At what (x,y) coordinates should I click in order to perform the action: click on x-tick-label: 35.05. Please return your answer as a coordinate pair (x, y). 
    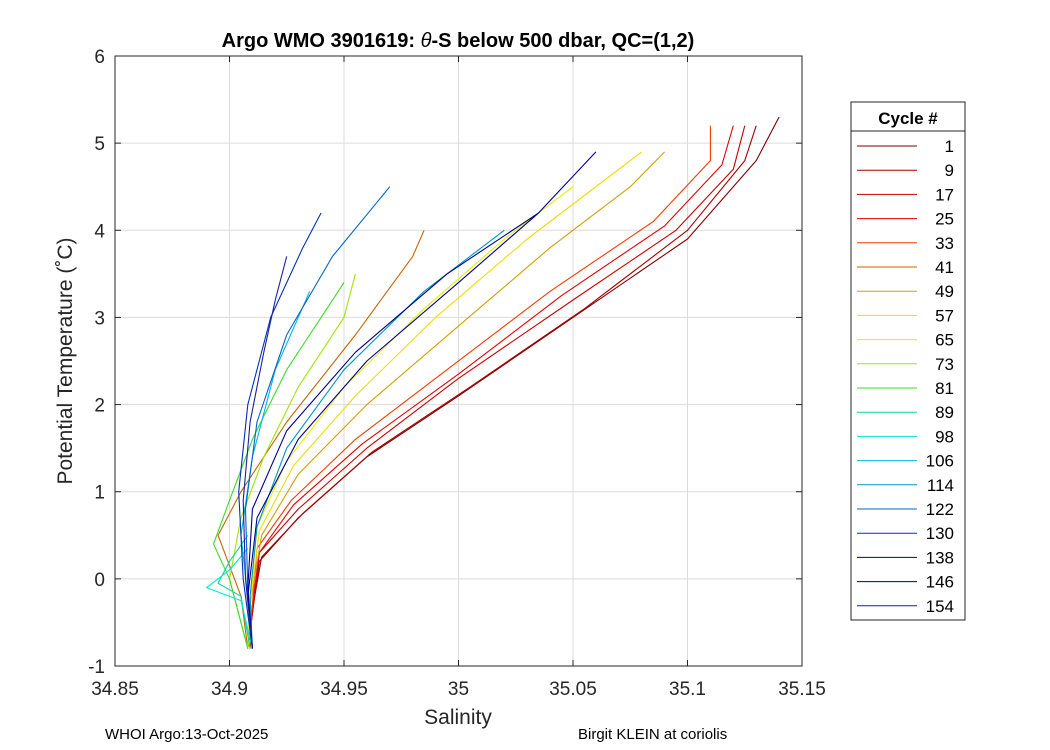
    Looking at the image, I should click on (573, 689).